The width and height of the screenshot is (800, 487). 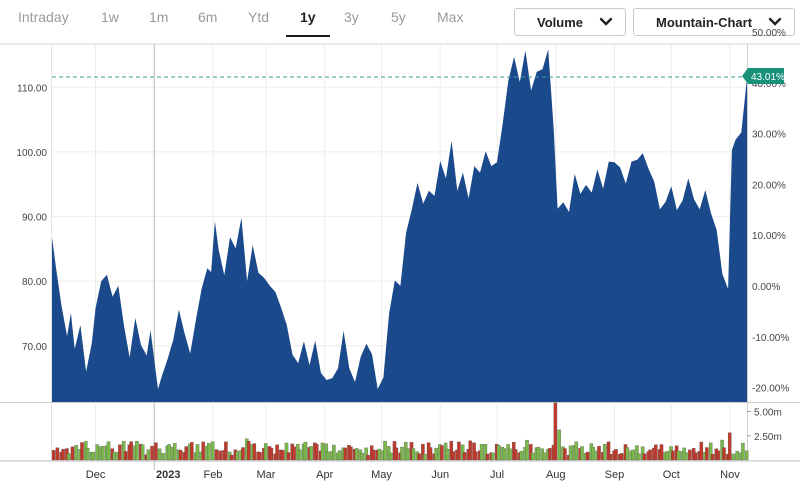 I want to click on tab-1y: 1y, so click(x=308, y=17).